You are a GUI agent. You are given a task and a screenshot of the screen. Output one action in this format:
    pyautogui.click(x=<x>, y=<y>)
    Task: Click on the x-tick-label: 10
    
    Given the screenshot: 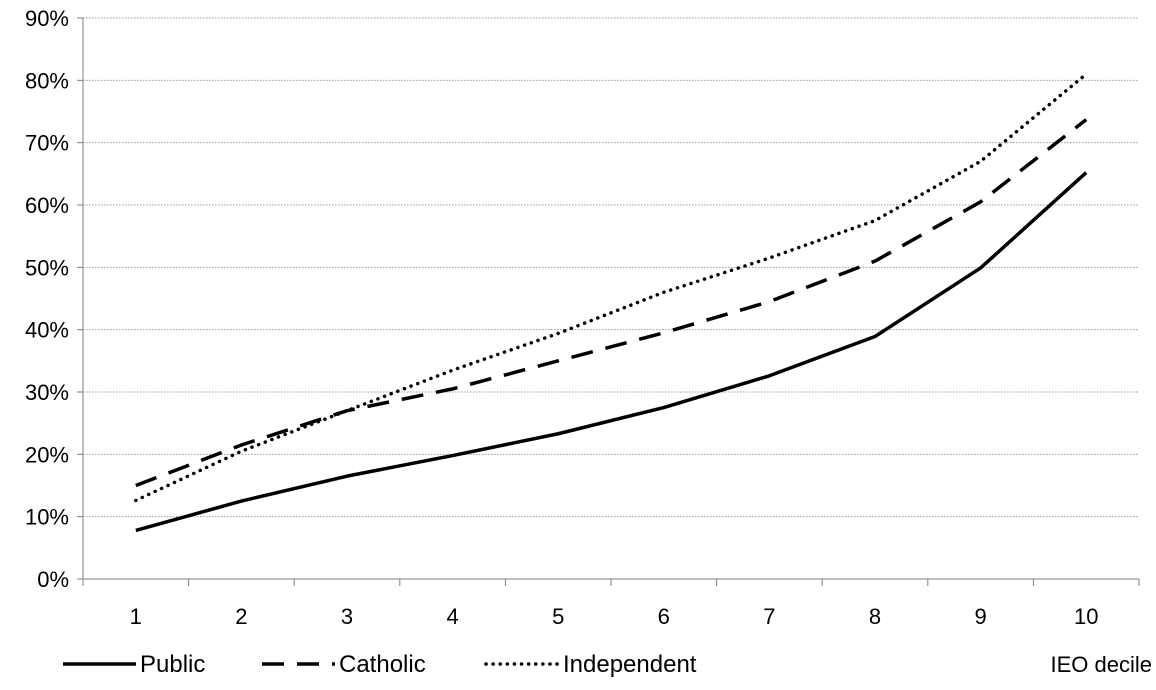 What is the action you would take?
    pyautogui.click(x=1086, y=616)
    